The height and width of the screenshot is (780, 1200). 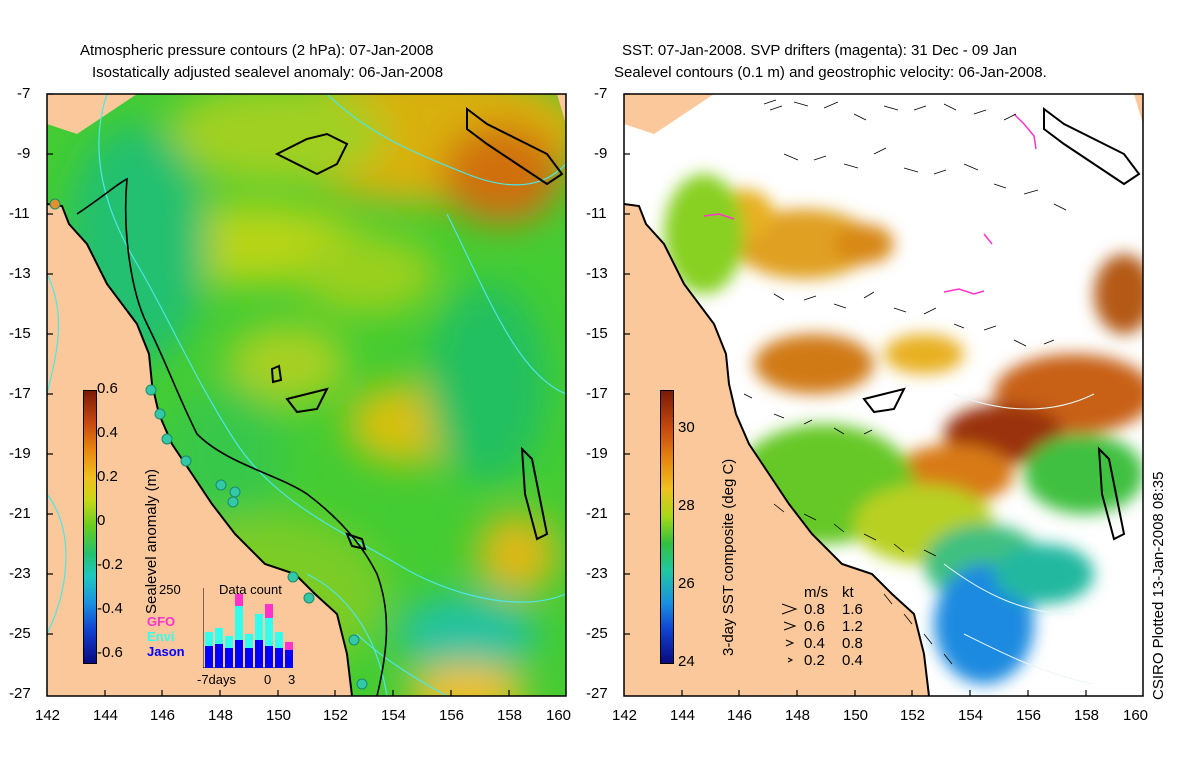 I want to click on velocity-row-1-kt: 1.6, so click(x=852, y=609).